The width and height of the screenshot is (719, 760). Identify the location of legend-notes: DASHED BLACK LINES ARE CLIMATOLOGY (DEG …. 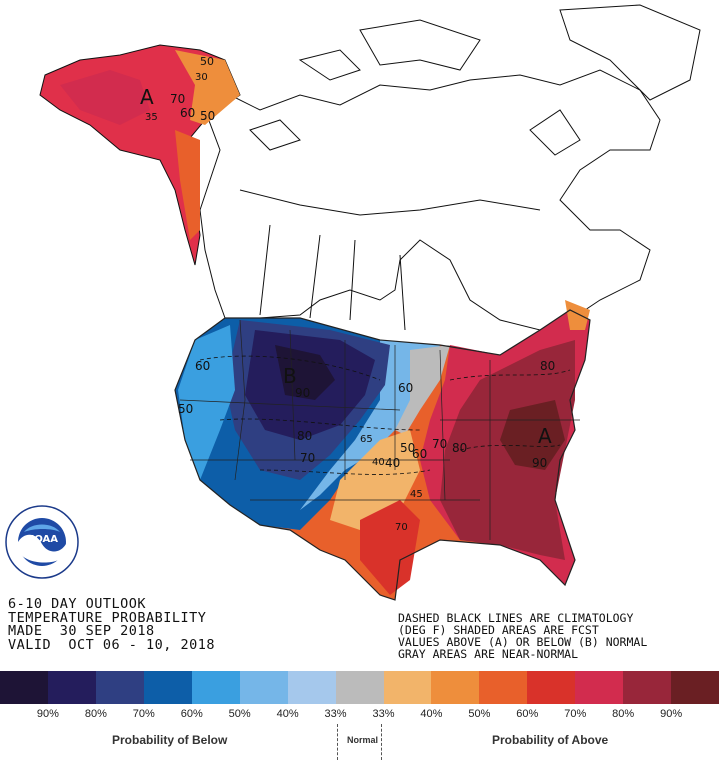
(522, 636).